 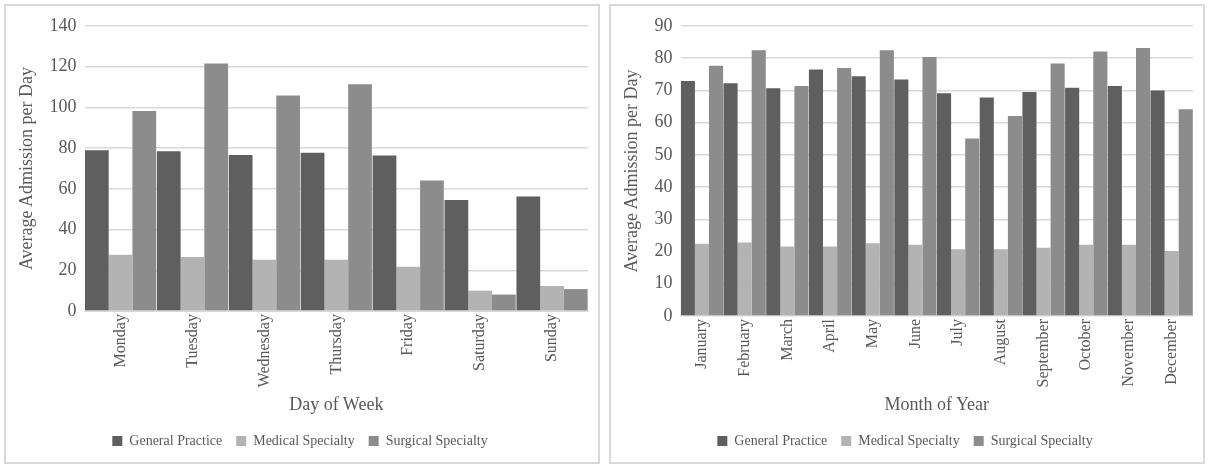 I want to click on y-tick-label: 90, so click(x=663, y=24).